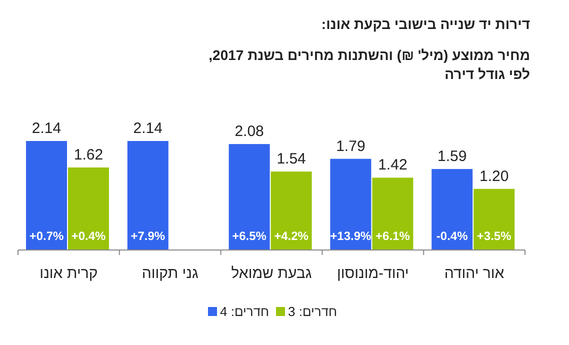 The height and width of the screenshot is (345, 569). What do you see at coordinates (393, 236) in the screenshot?
I see `annotation: +6.1%` at bounding box center [393, 236].